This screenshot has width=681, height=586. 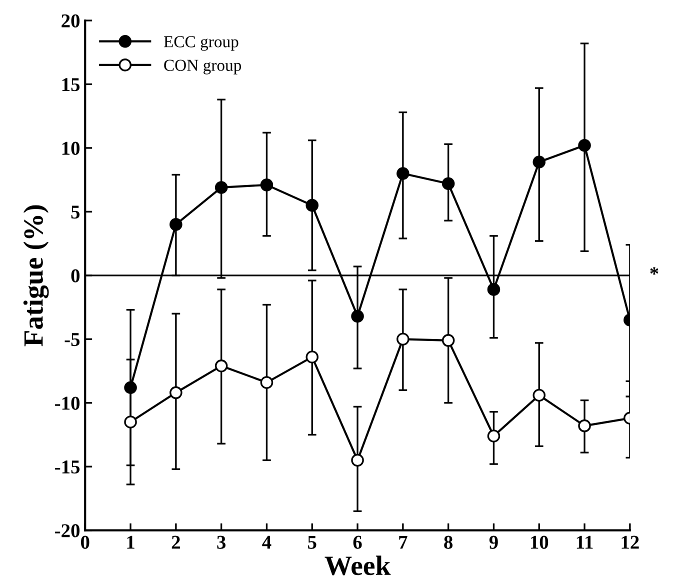 I want to click on y-tick-label: 10, so click(x=71, y=148).